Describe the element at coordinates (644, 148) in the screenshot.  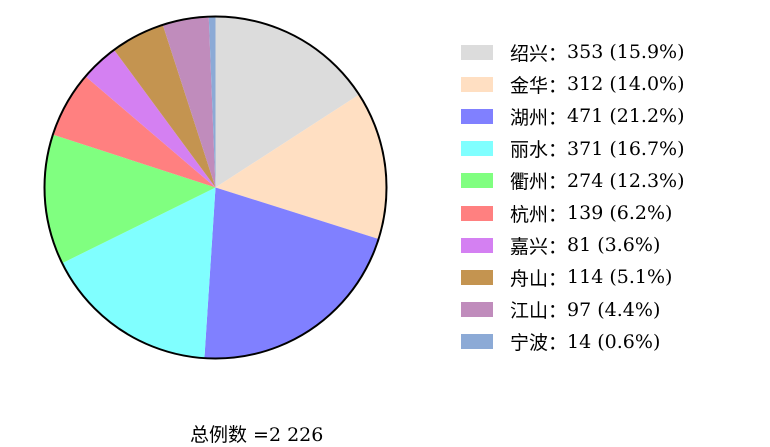
I see `legend-percent: (16.7%)` at that location.